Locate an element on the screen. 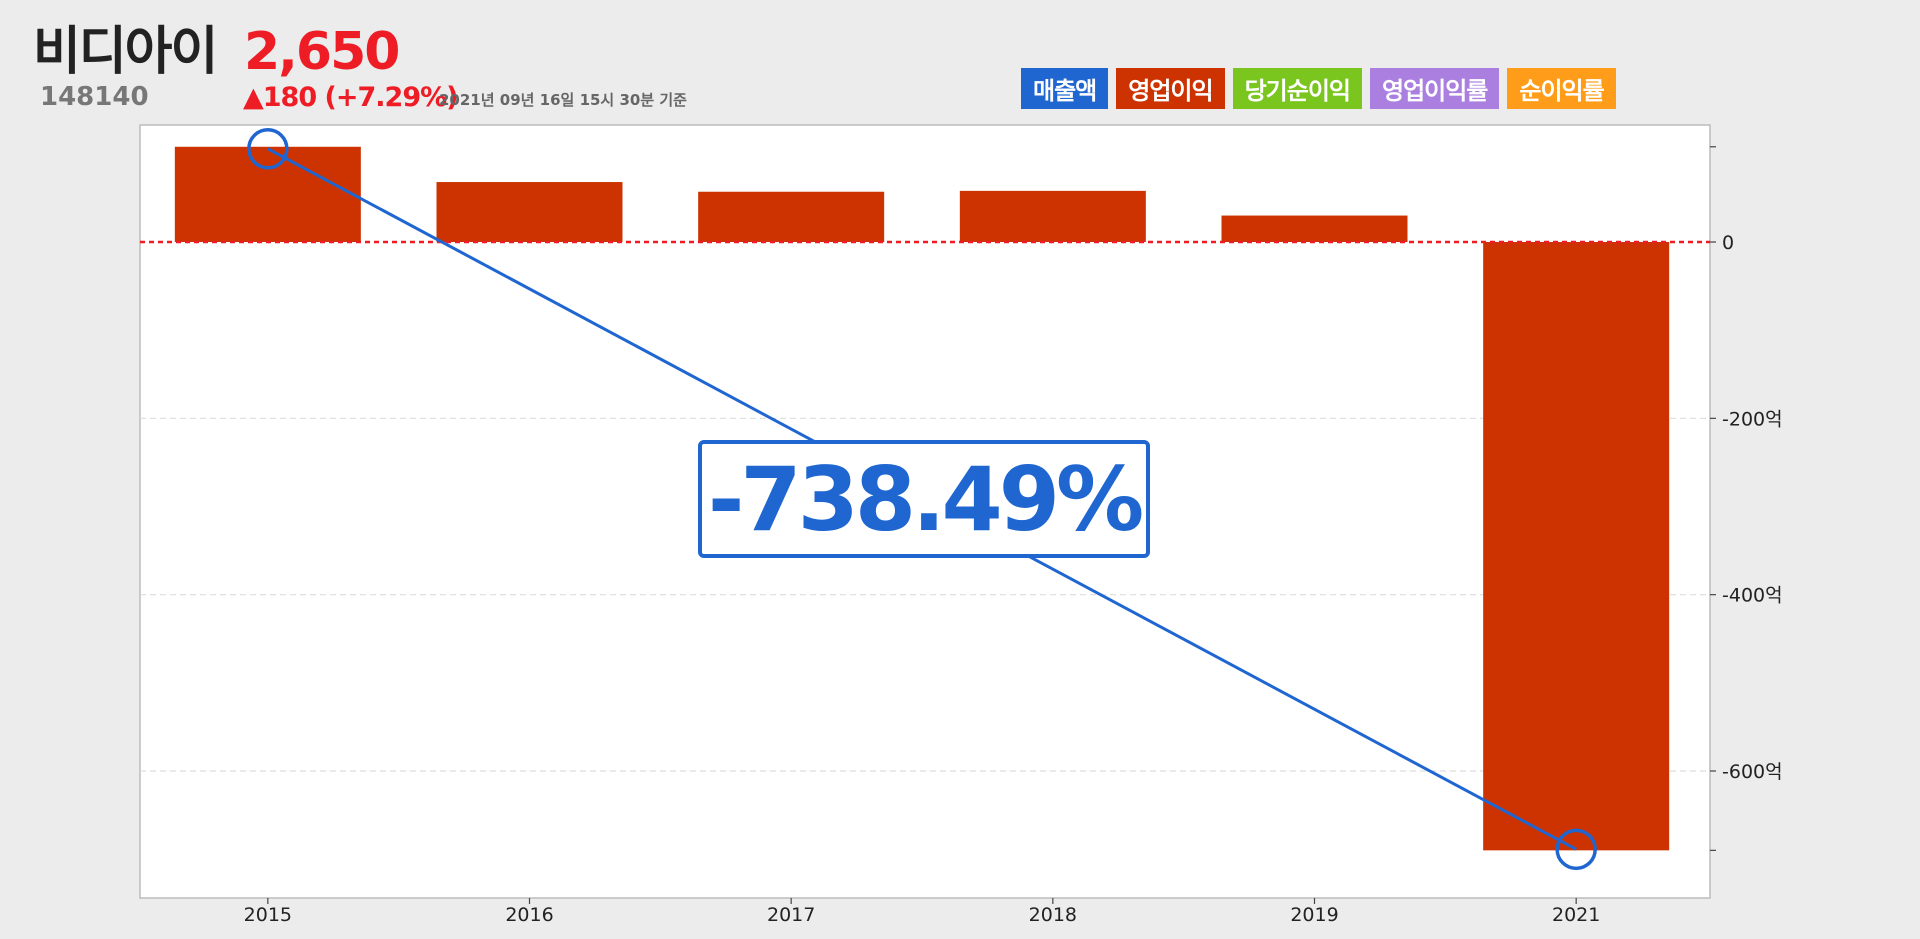  bar-2021 is located at coordinates (1576, 546).